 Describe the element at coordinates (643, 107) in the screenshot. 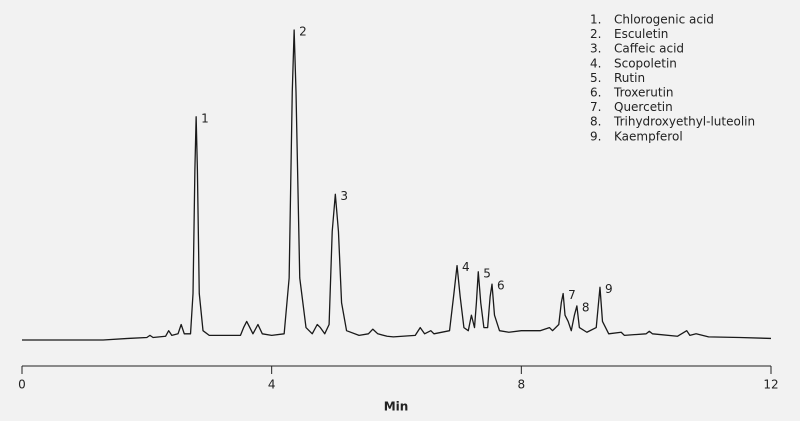

I see `legend-name: Quercetin` at that location.